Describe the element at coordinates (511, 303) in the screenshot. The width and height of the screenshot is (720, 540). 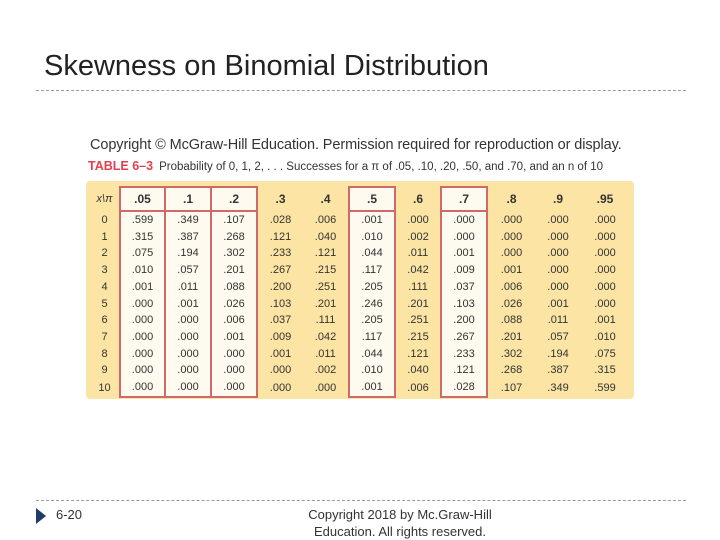
I see `probability-cell: .026` at that location.